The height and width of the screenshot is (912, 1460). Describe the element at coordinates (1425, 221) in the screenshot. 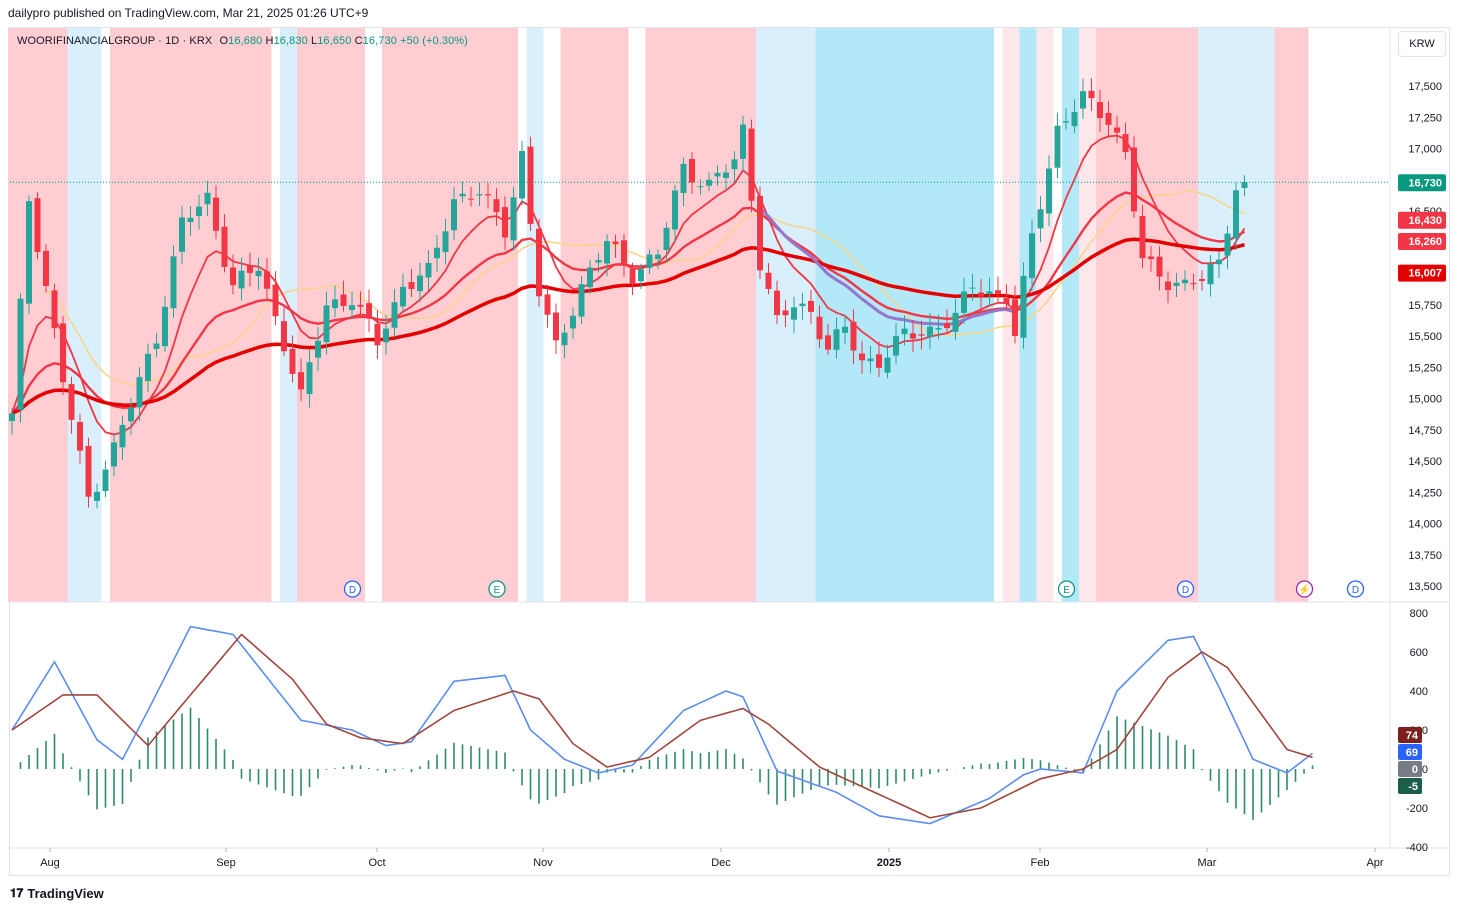

I see `price-label-text: 16,430` at that location.